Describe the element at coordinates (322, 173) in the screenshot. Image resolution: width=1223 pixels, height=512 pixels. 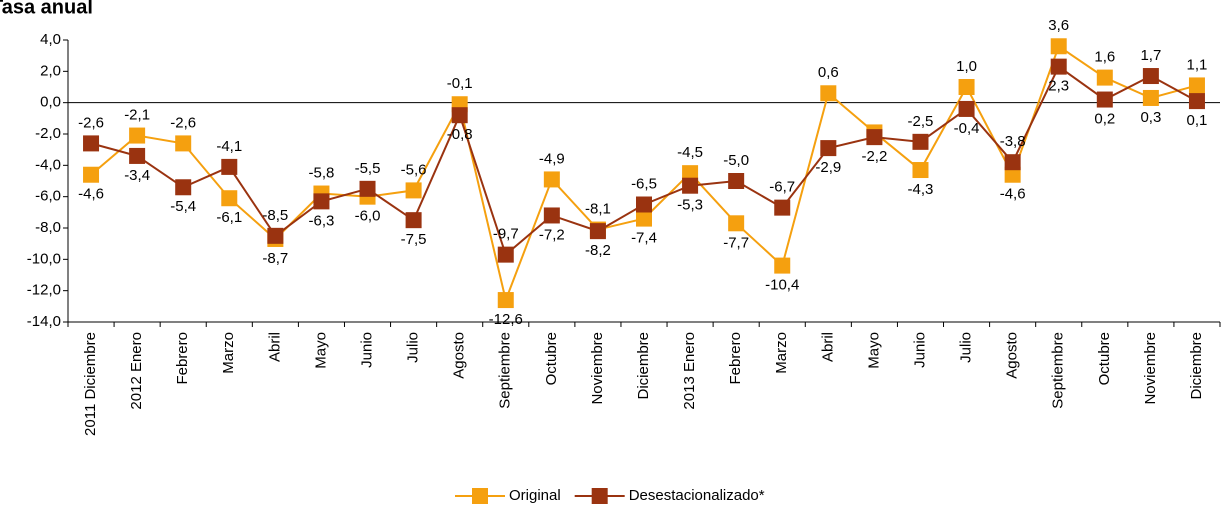
I see `data-label: -5,8` at that location.